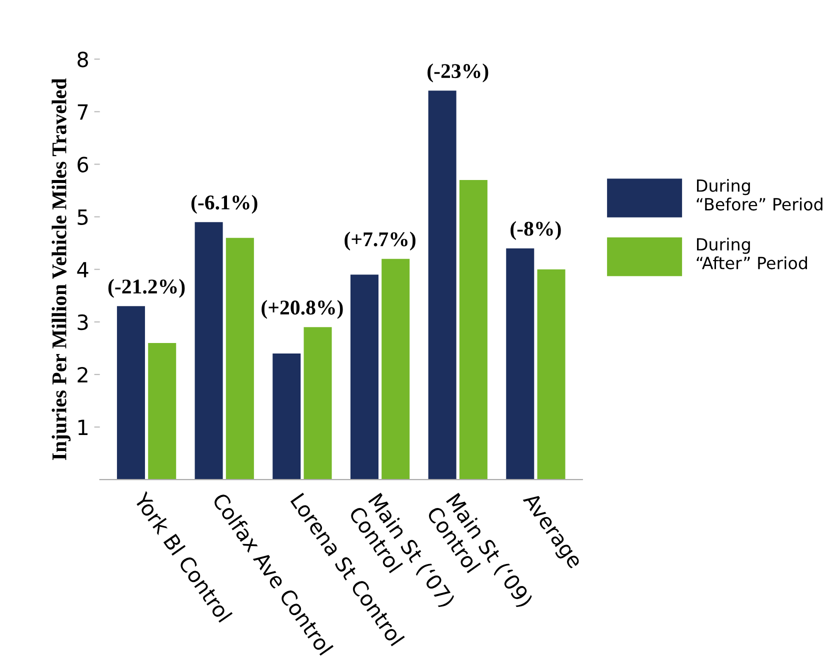  Describe the element at coordinates (458, 72) in the screenshot. I see `annotation: (-23%)` at that location.